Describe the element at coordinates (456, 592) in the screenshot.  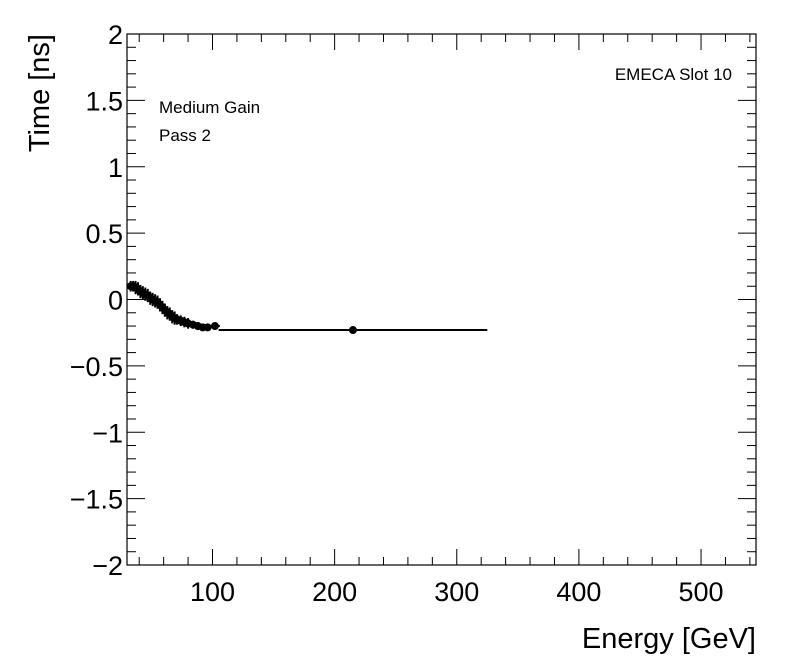
I see `x-tick-label: 300` at that location.